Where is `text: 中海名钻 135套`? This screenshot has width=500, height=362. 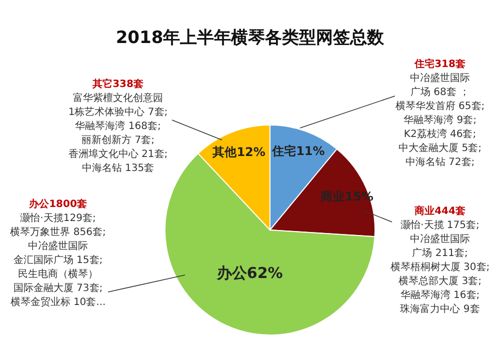 text: 中海名钻 135套 is located at coordinates (118, 169).